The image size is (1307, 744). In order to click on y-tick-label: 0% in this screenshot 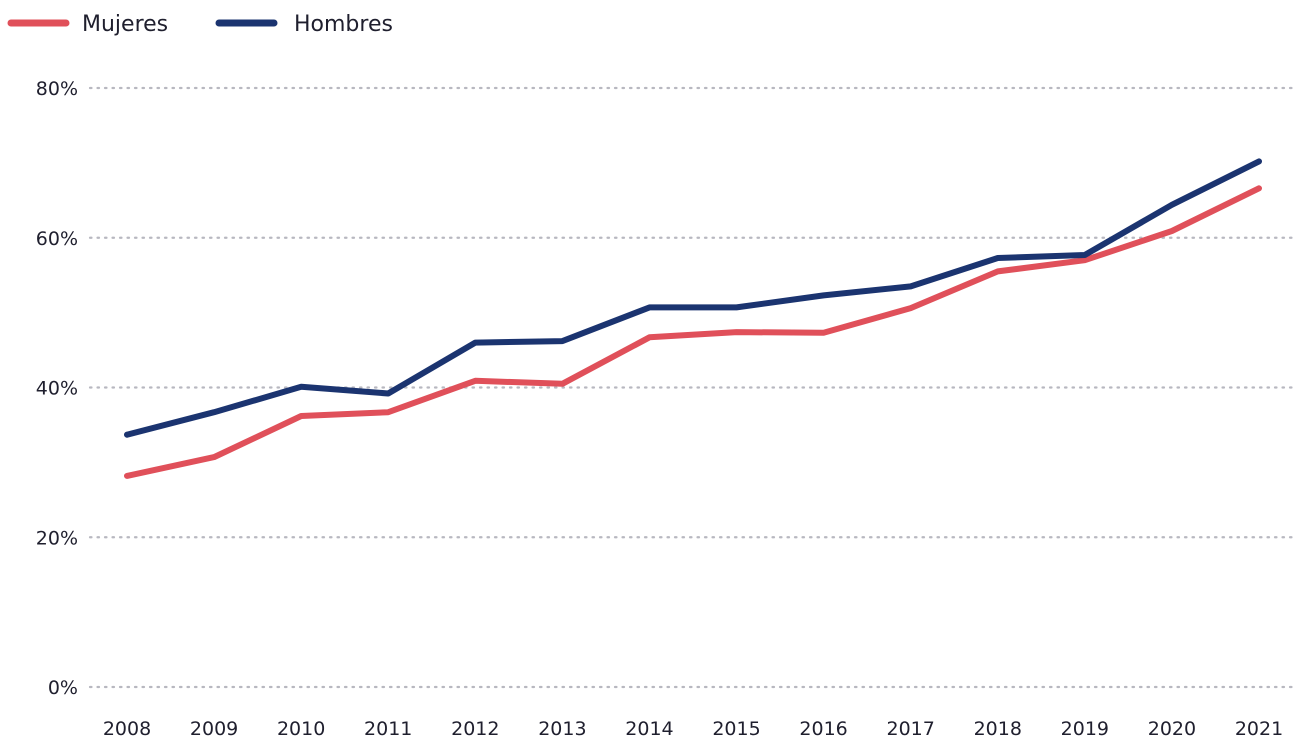, I will do `click(63, 688)`.